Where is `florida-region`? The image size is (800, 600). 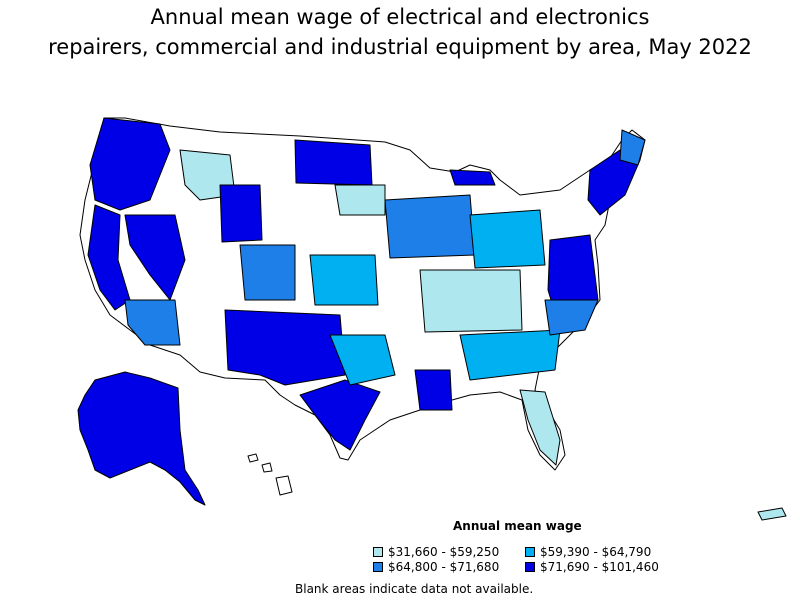 florida-region is located at coordinates (540, 427).